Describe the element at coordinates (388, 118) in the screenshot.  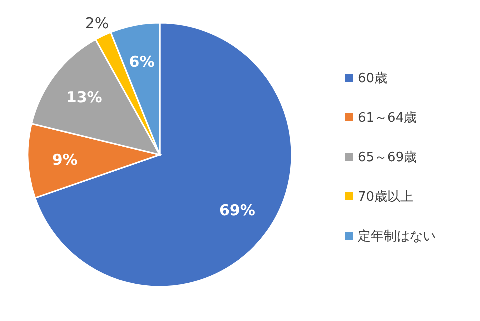
I see `legend-label: 61～64歳` at that location.